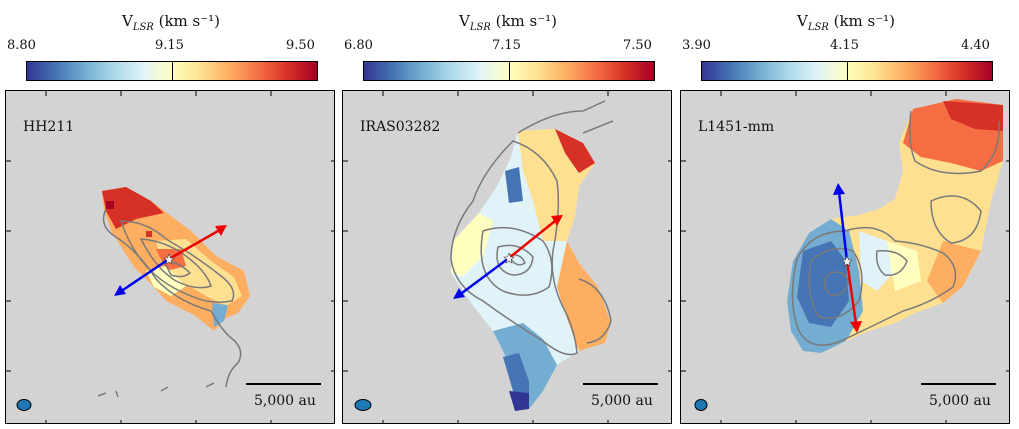 The image size is (1019, 429). I want to click on colorbar-min-label: 3.90, so click(696, 45).